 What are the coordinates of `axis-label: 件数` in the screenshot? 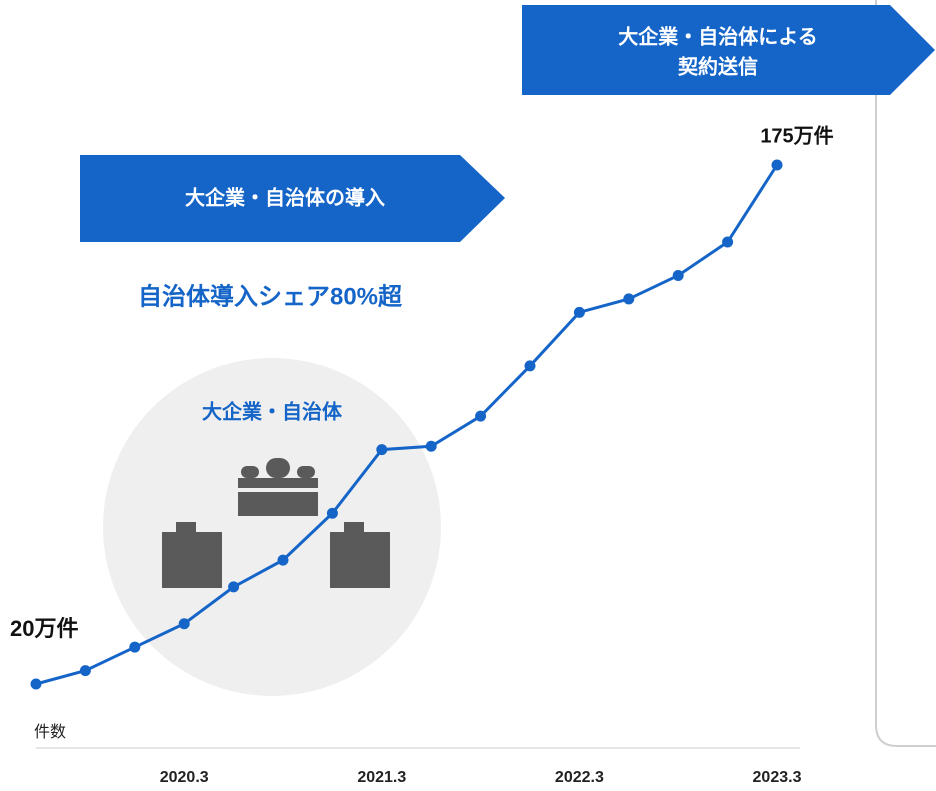 It's located at (50, 732).